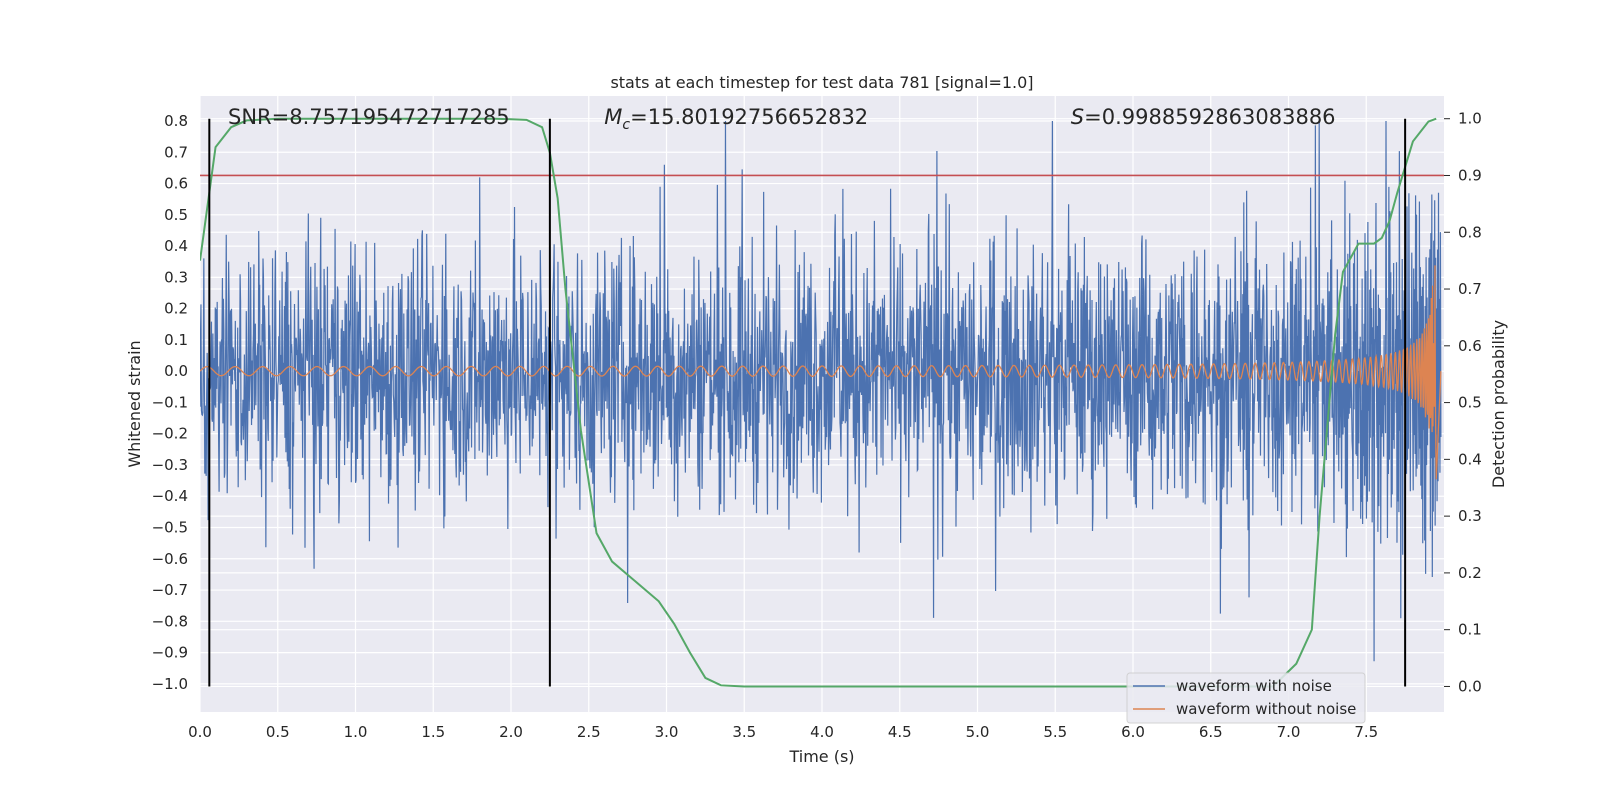 The image size is (1600, 800). Describe the element at coordinates (176, 340) in the screenshot. I see `y-tick-label: 0.1` at that location.